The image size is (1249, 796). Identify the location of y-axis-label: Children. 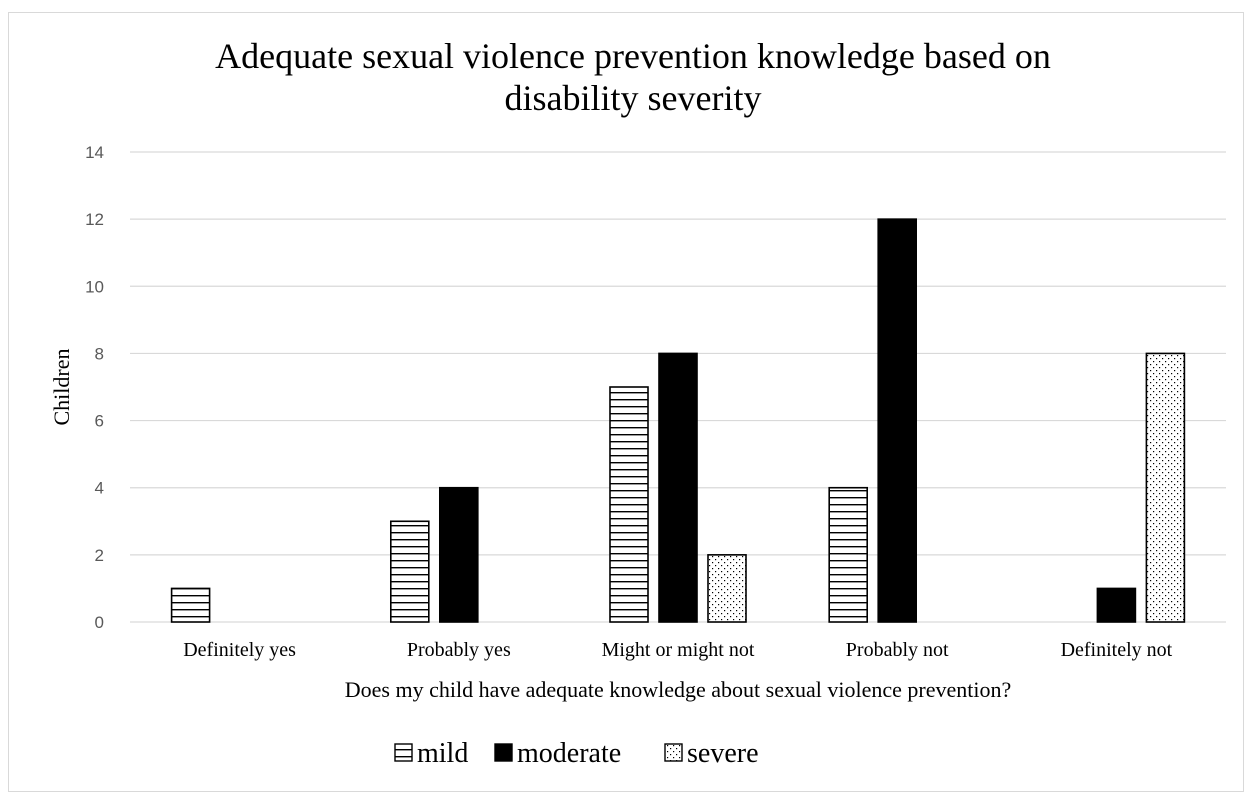
(61, 387).